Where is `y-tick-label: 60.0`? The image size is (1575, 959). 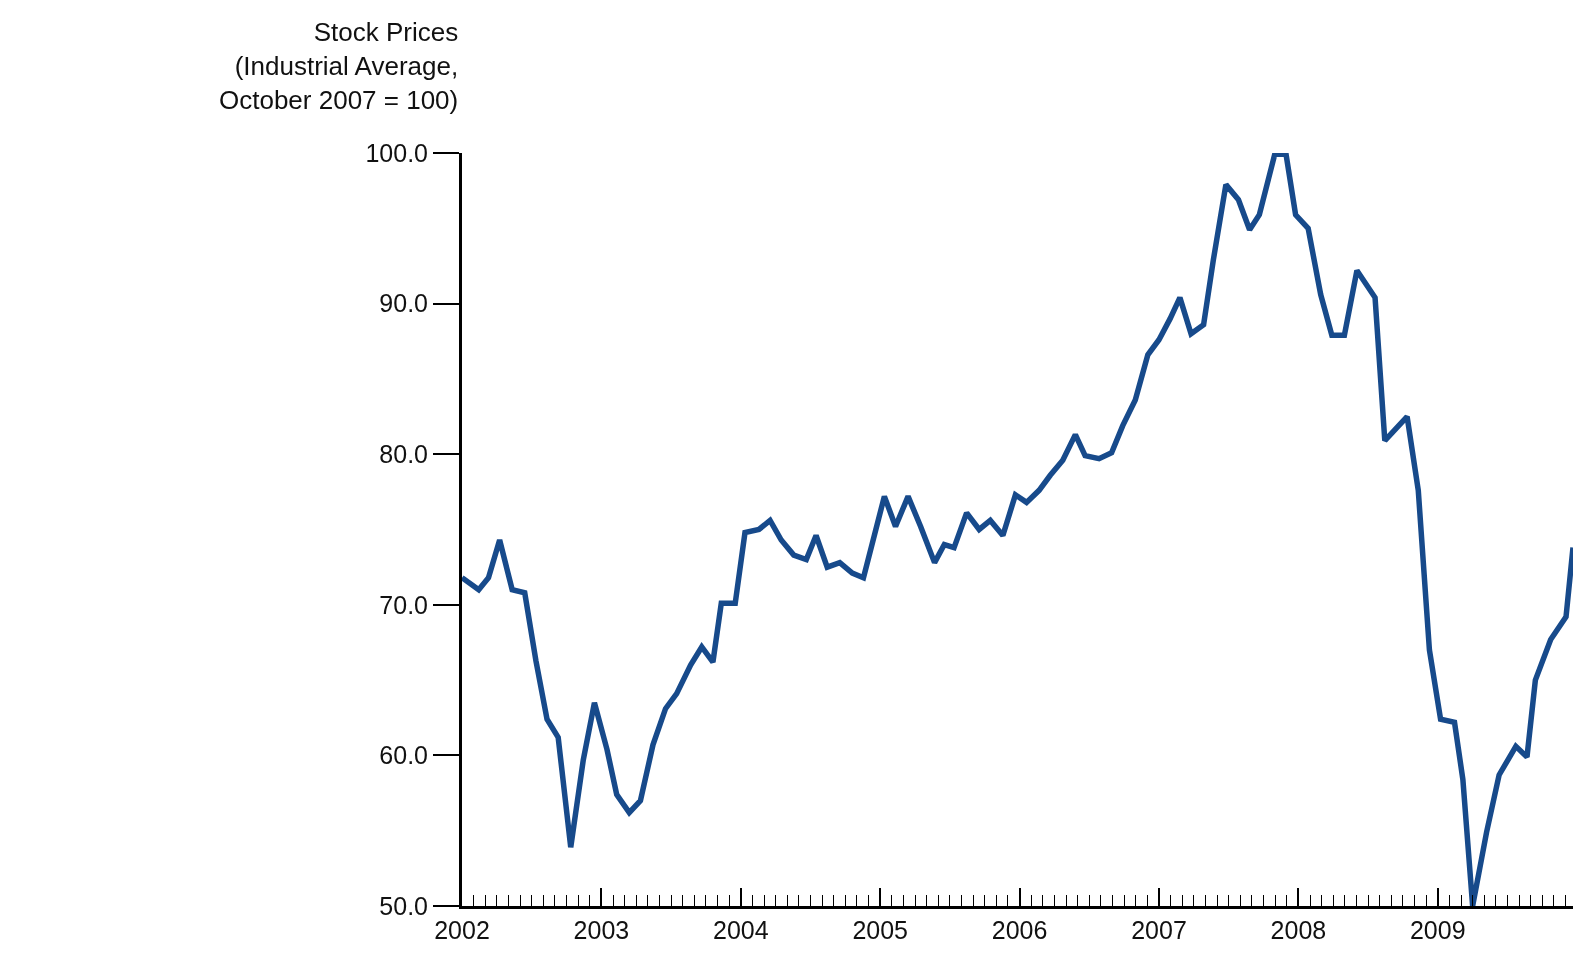 y-tick-label: 60.0 is located at coordinates (403, 755).